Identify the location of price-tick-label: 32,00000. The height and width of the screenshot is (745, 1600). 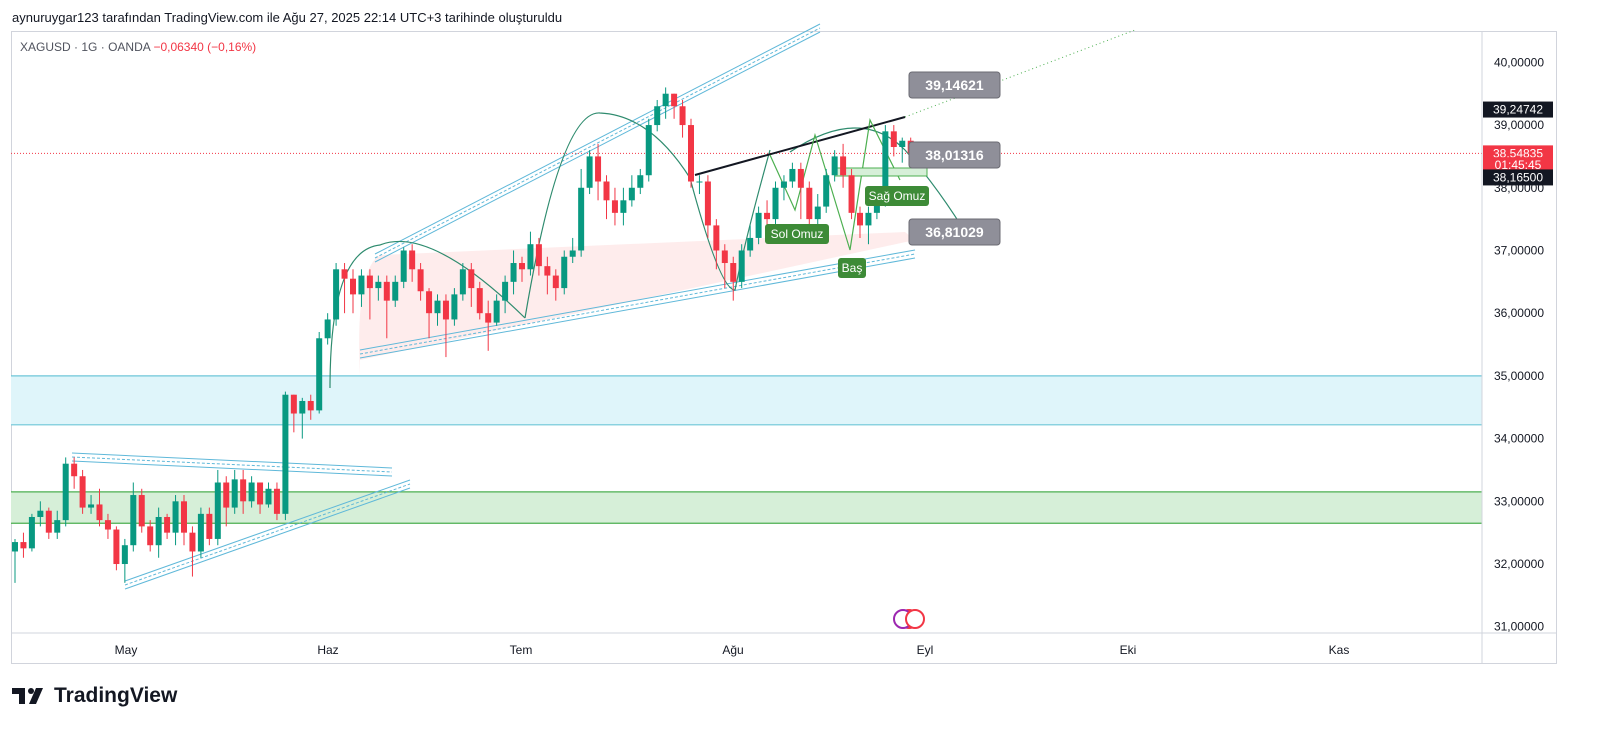
(1519, 564).